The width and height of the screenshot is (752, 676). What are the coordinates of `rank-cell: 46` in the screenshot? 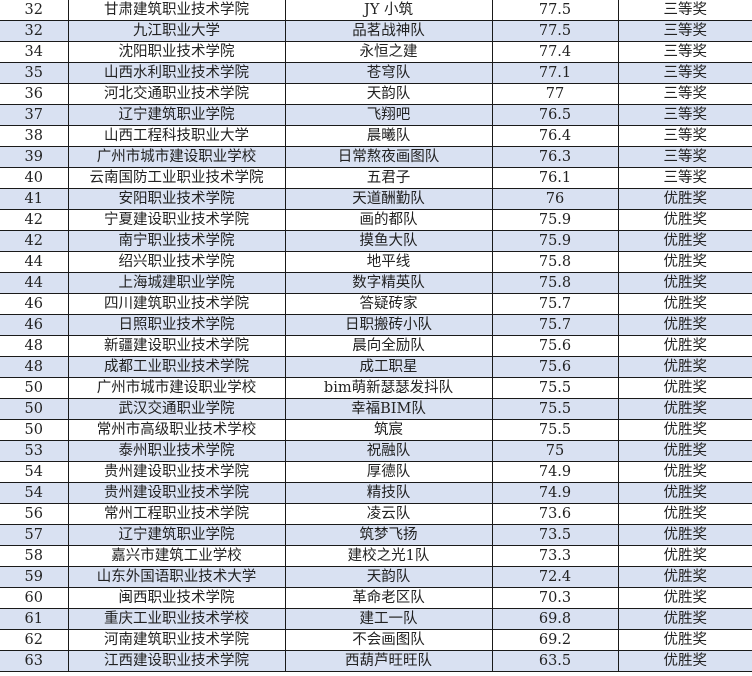 It's located at (34, 325).